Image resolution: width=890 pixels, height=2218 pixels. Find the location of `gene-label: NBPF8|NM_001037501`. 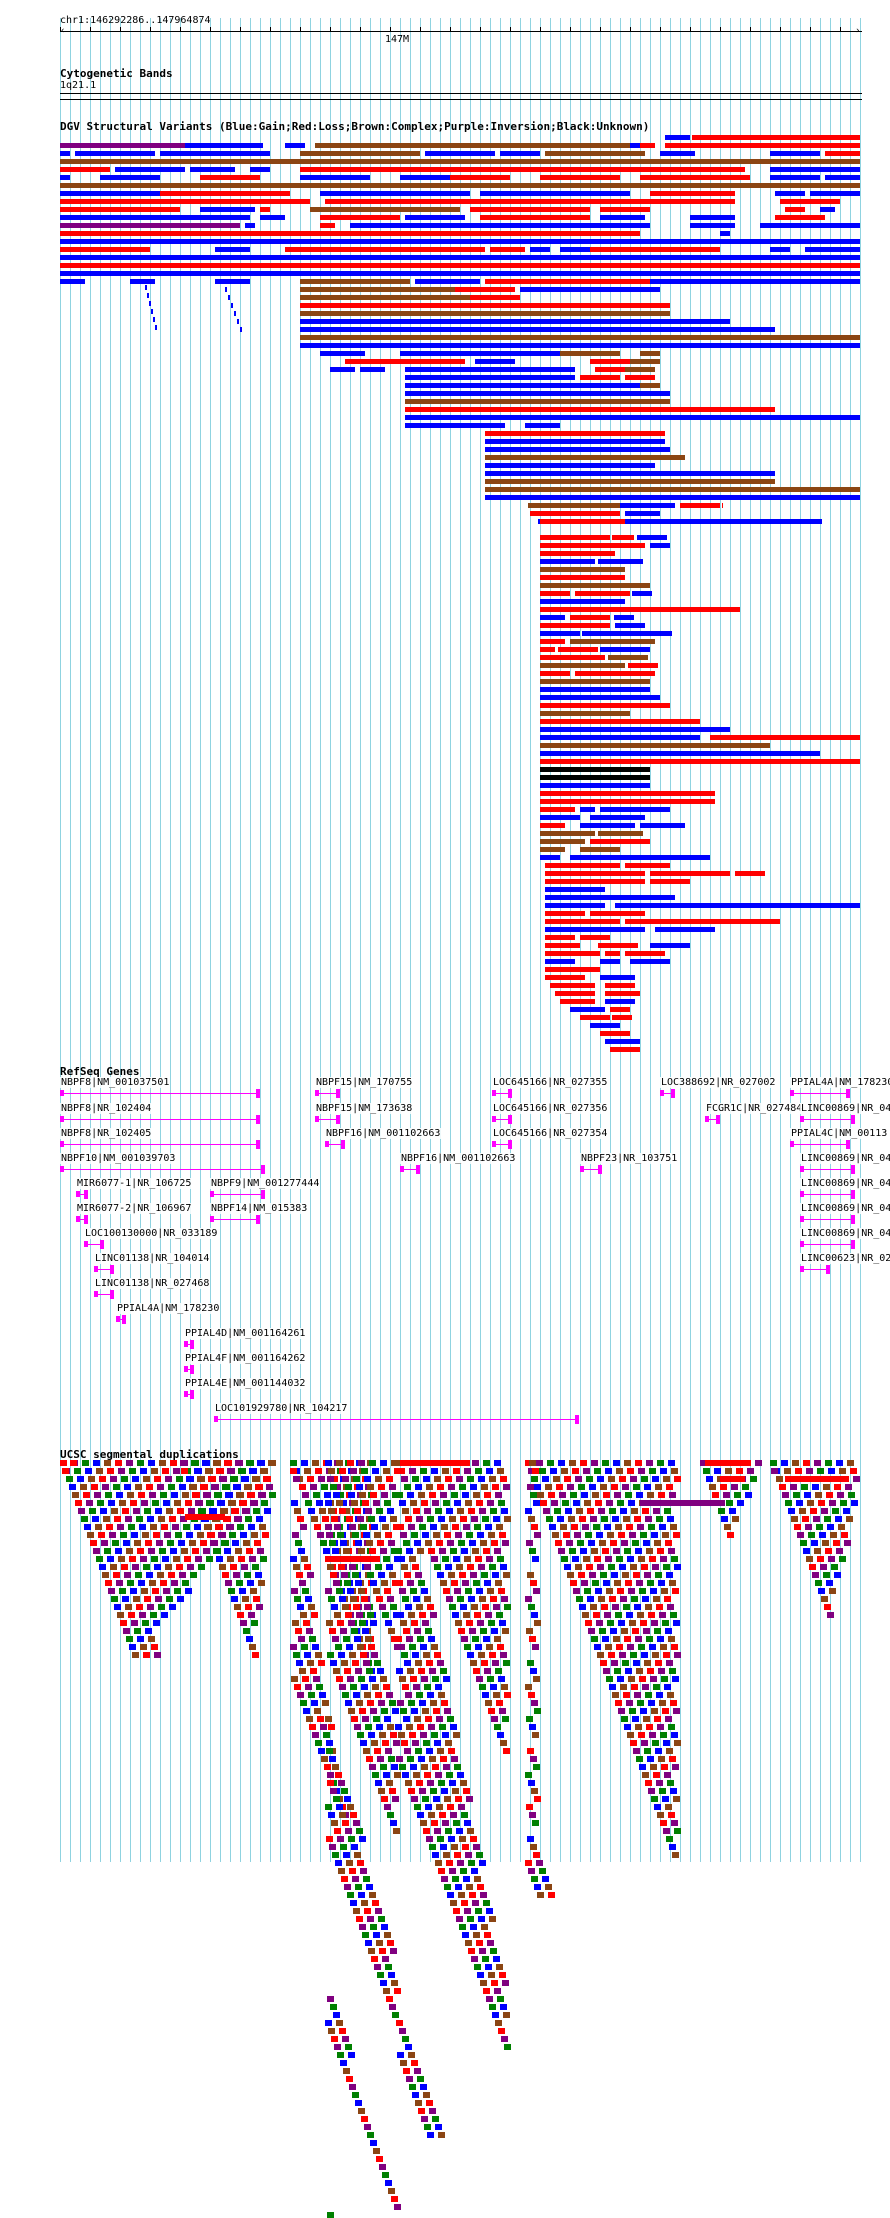

gene-label: NBPF8|NM_001037501 is located at coordinates (115, 1082).